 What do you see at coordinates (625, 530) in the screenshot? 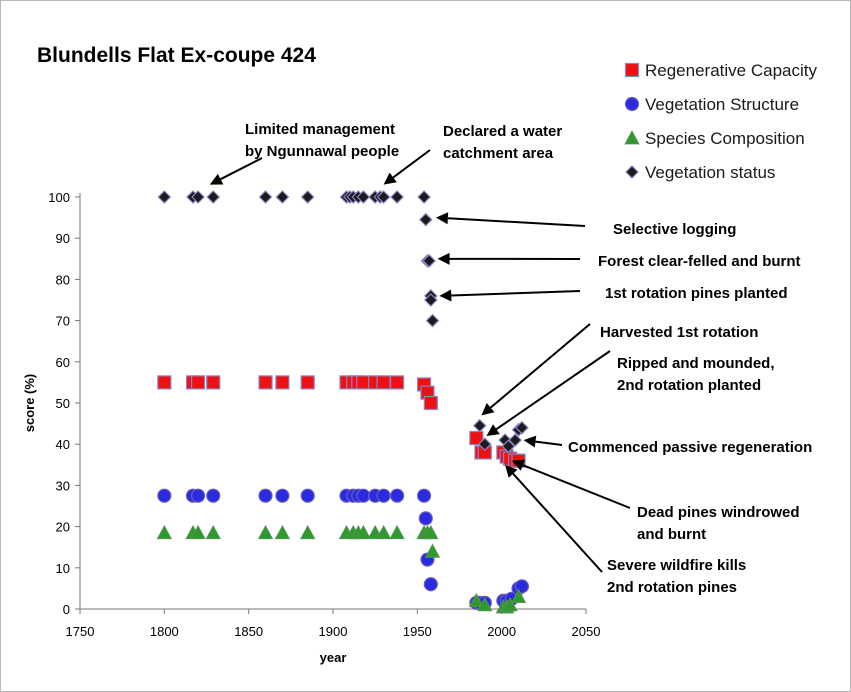
I see `annotation: Severe wildfire kills 2nd rotation pines` at bounding box center [625, 530].